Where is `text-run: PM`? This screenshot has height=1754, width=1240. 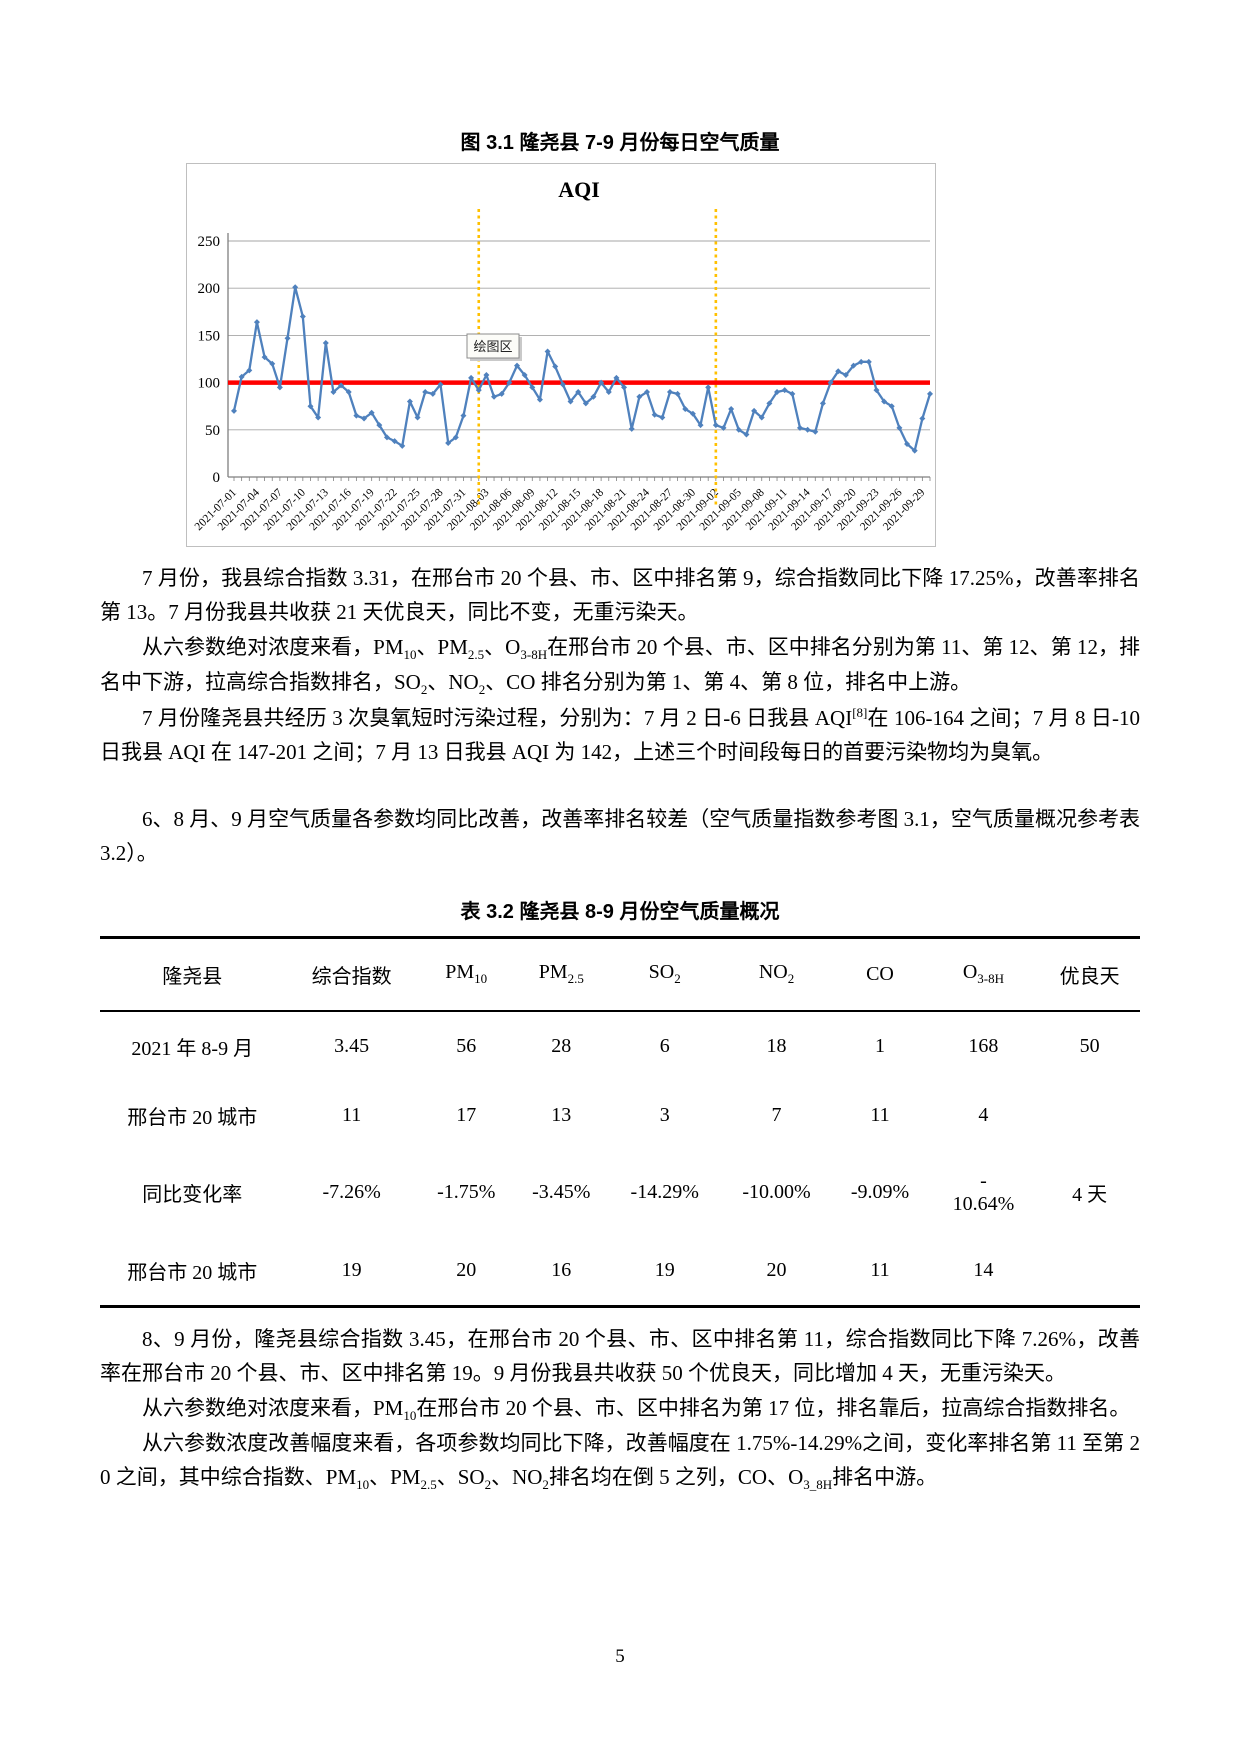 text-run: PM is located at coordinates (553, 972).